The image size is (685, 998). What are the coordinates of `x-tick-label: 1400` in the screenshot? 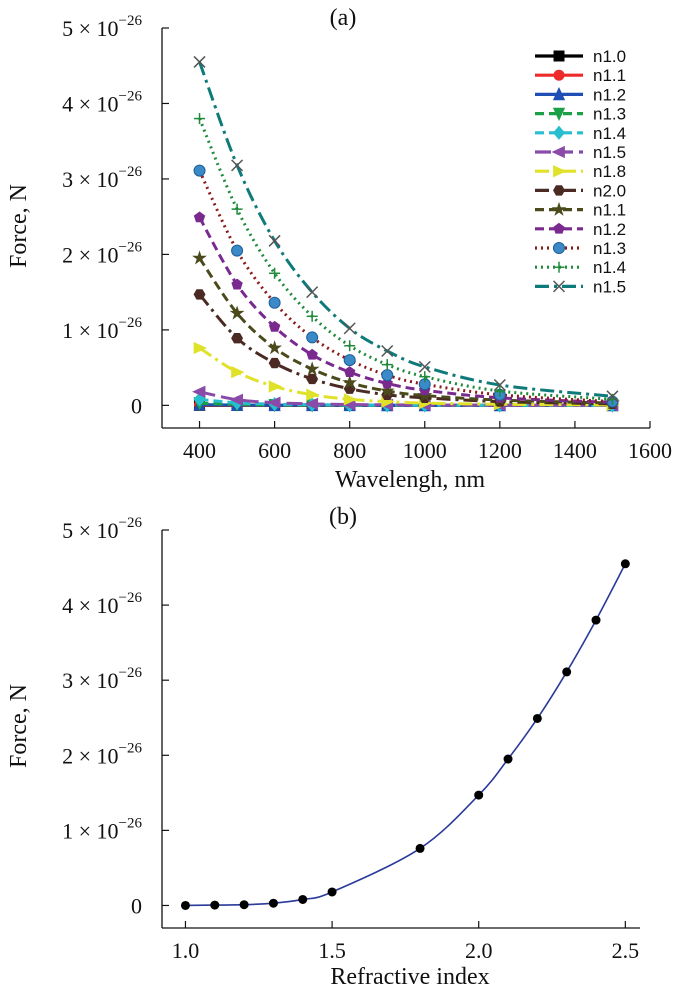 It's located at (575, 450).